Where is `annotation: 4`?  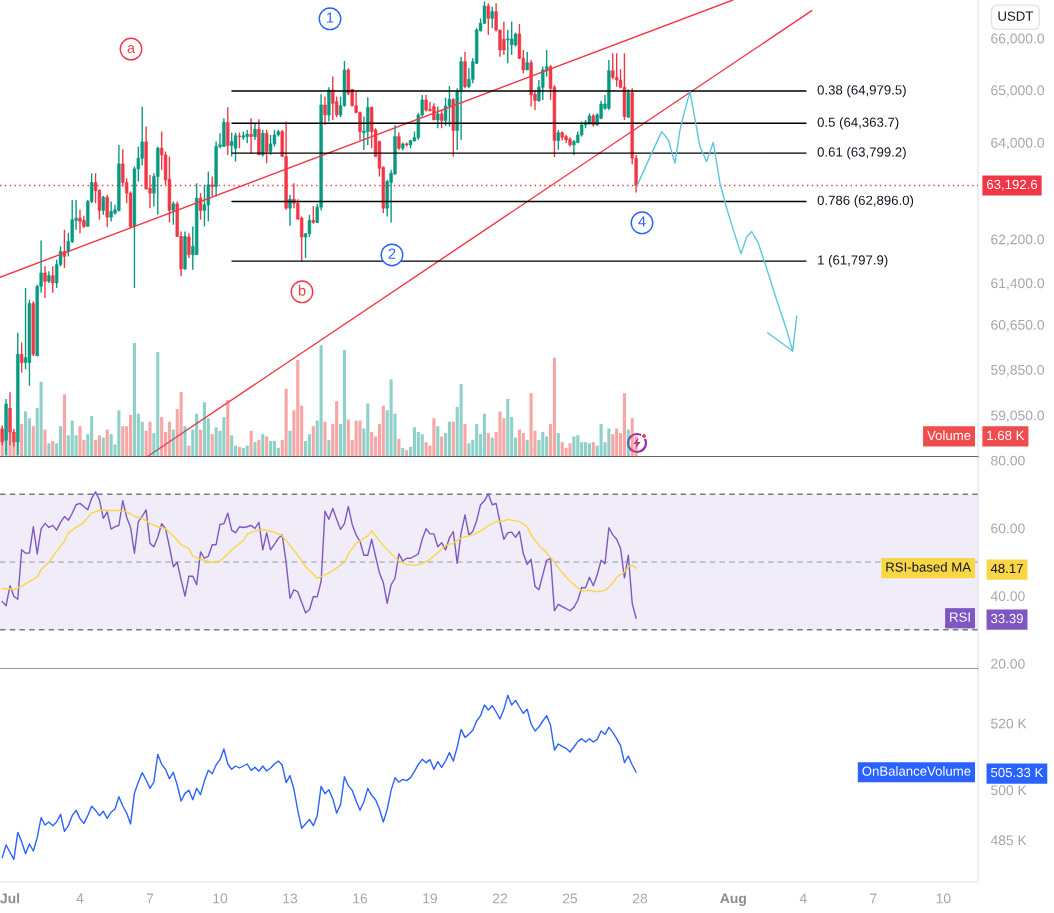
annotation: 4 is located at coordinates (642, 221).